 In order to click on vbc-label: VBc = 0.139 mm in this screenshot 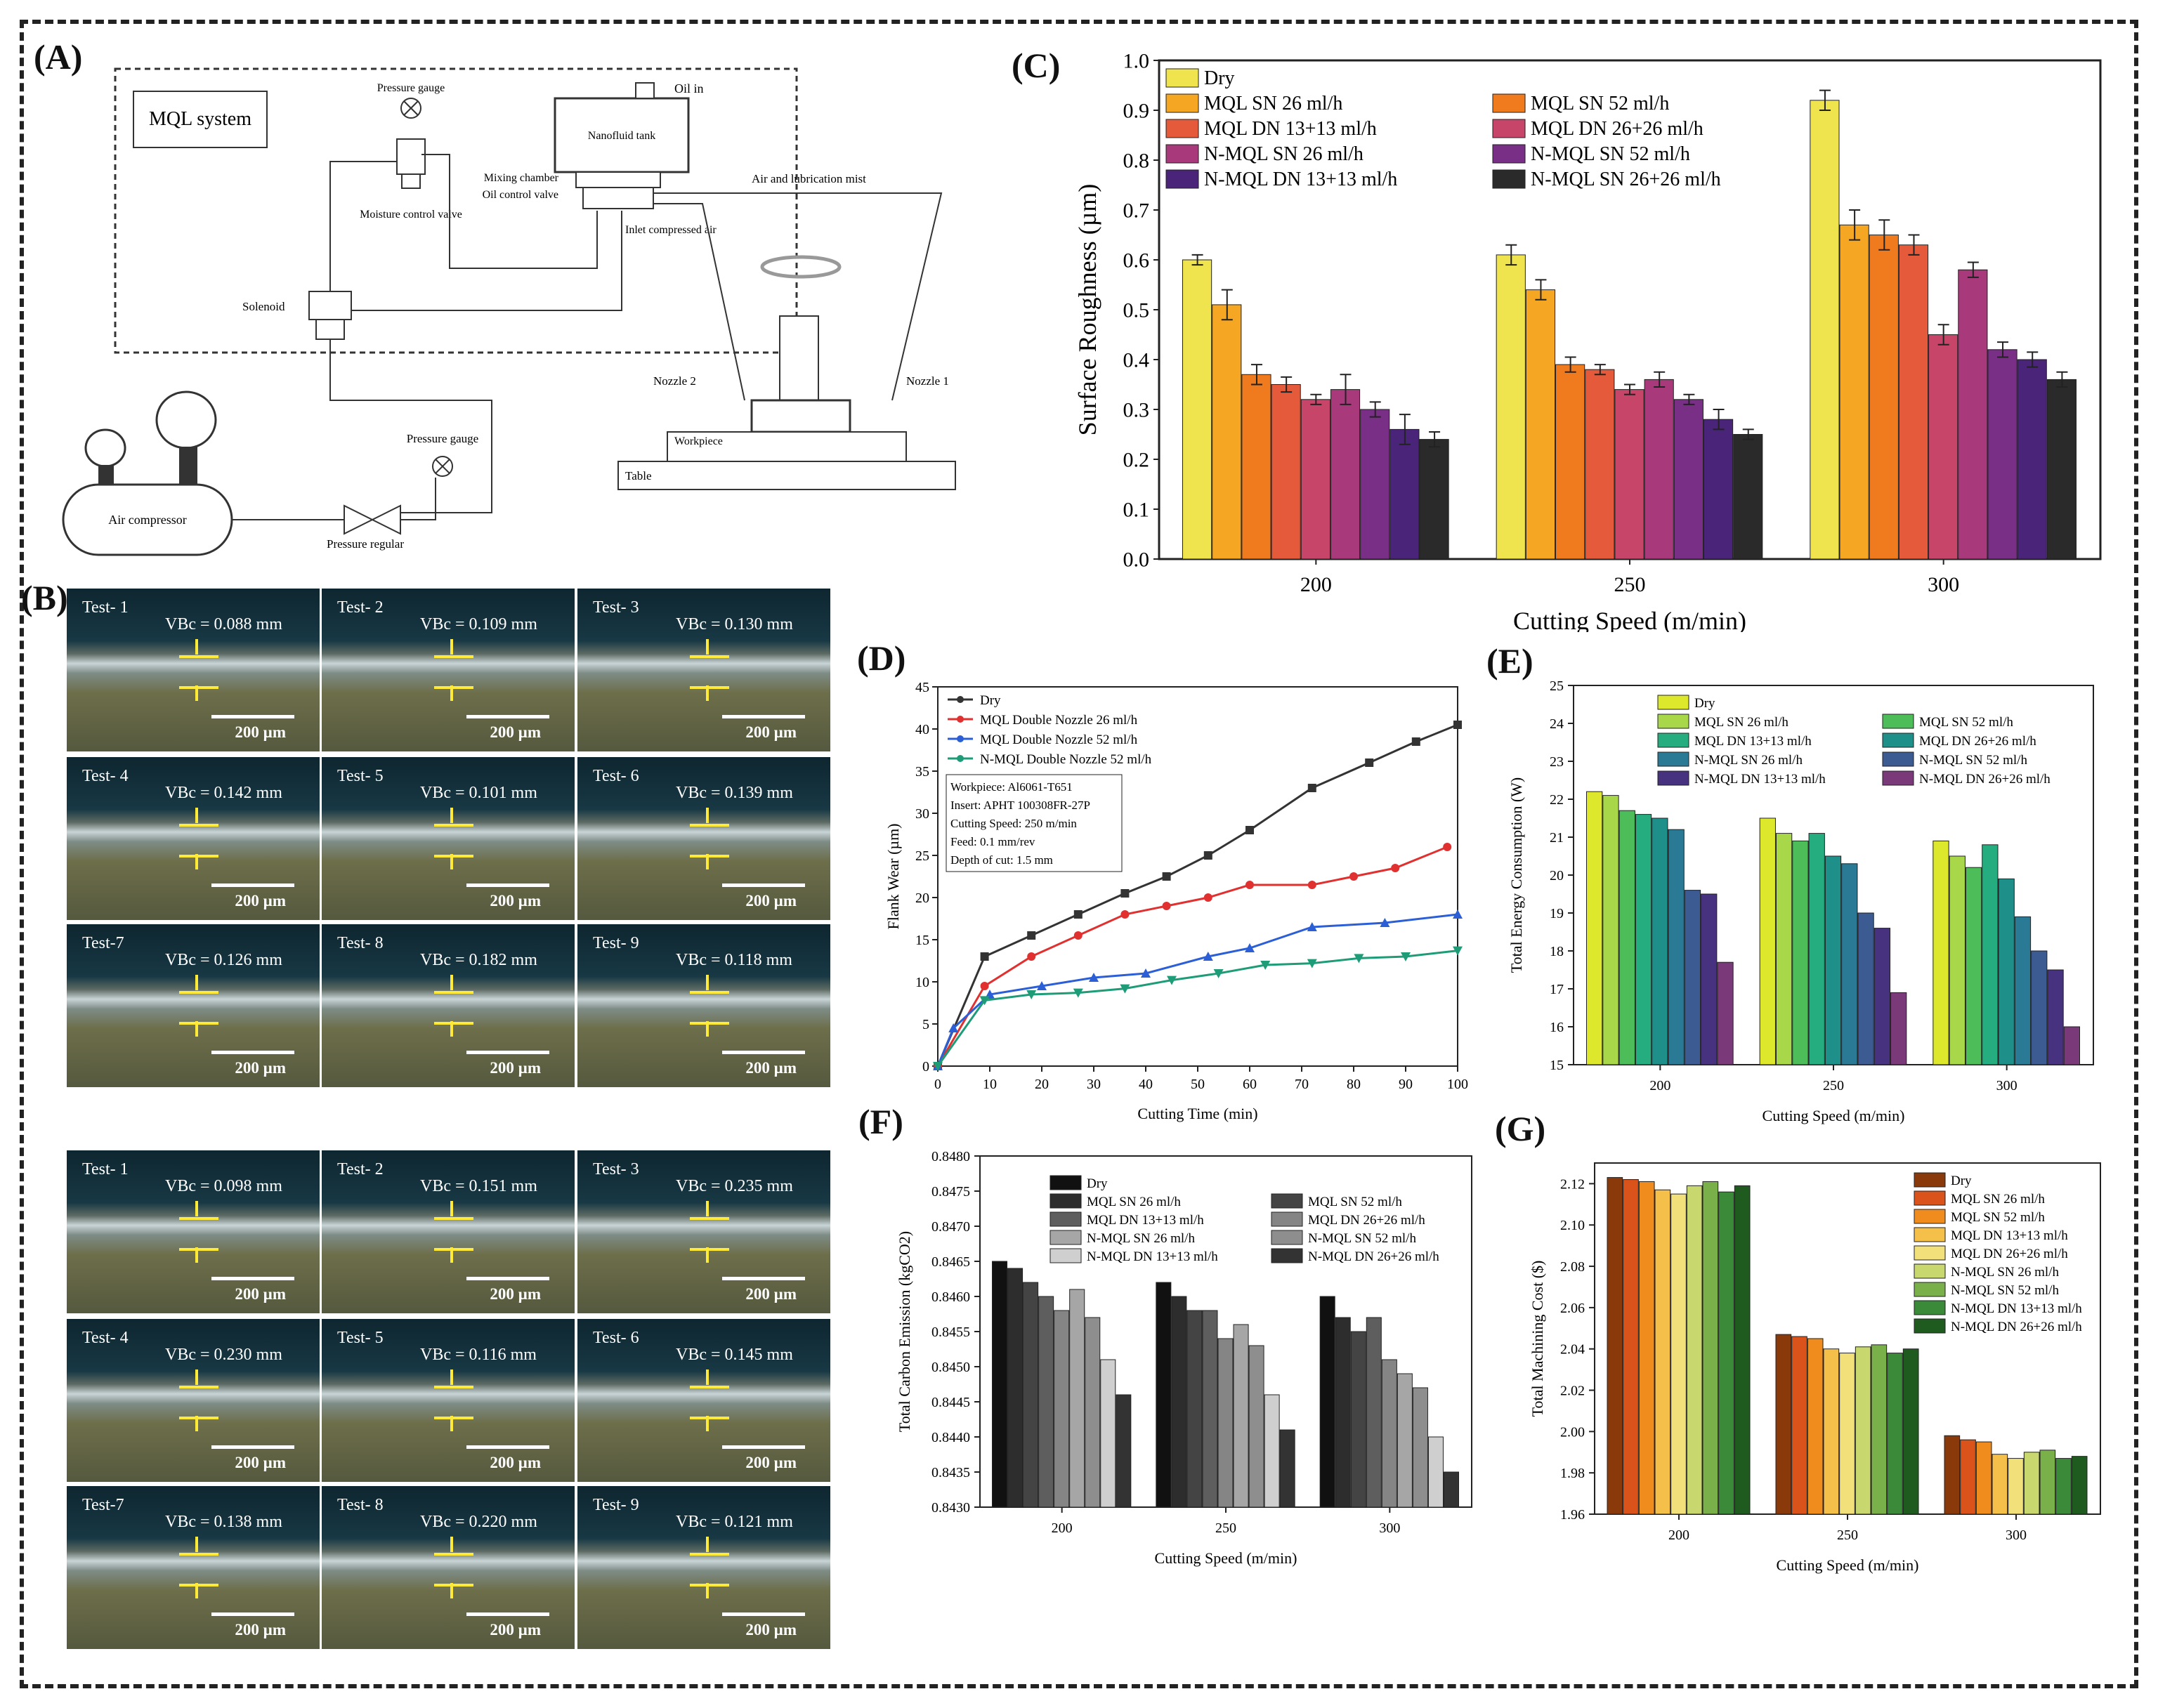, I will do `click(735, 793)`.